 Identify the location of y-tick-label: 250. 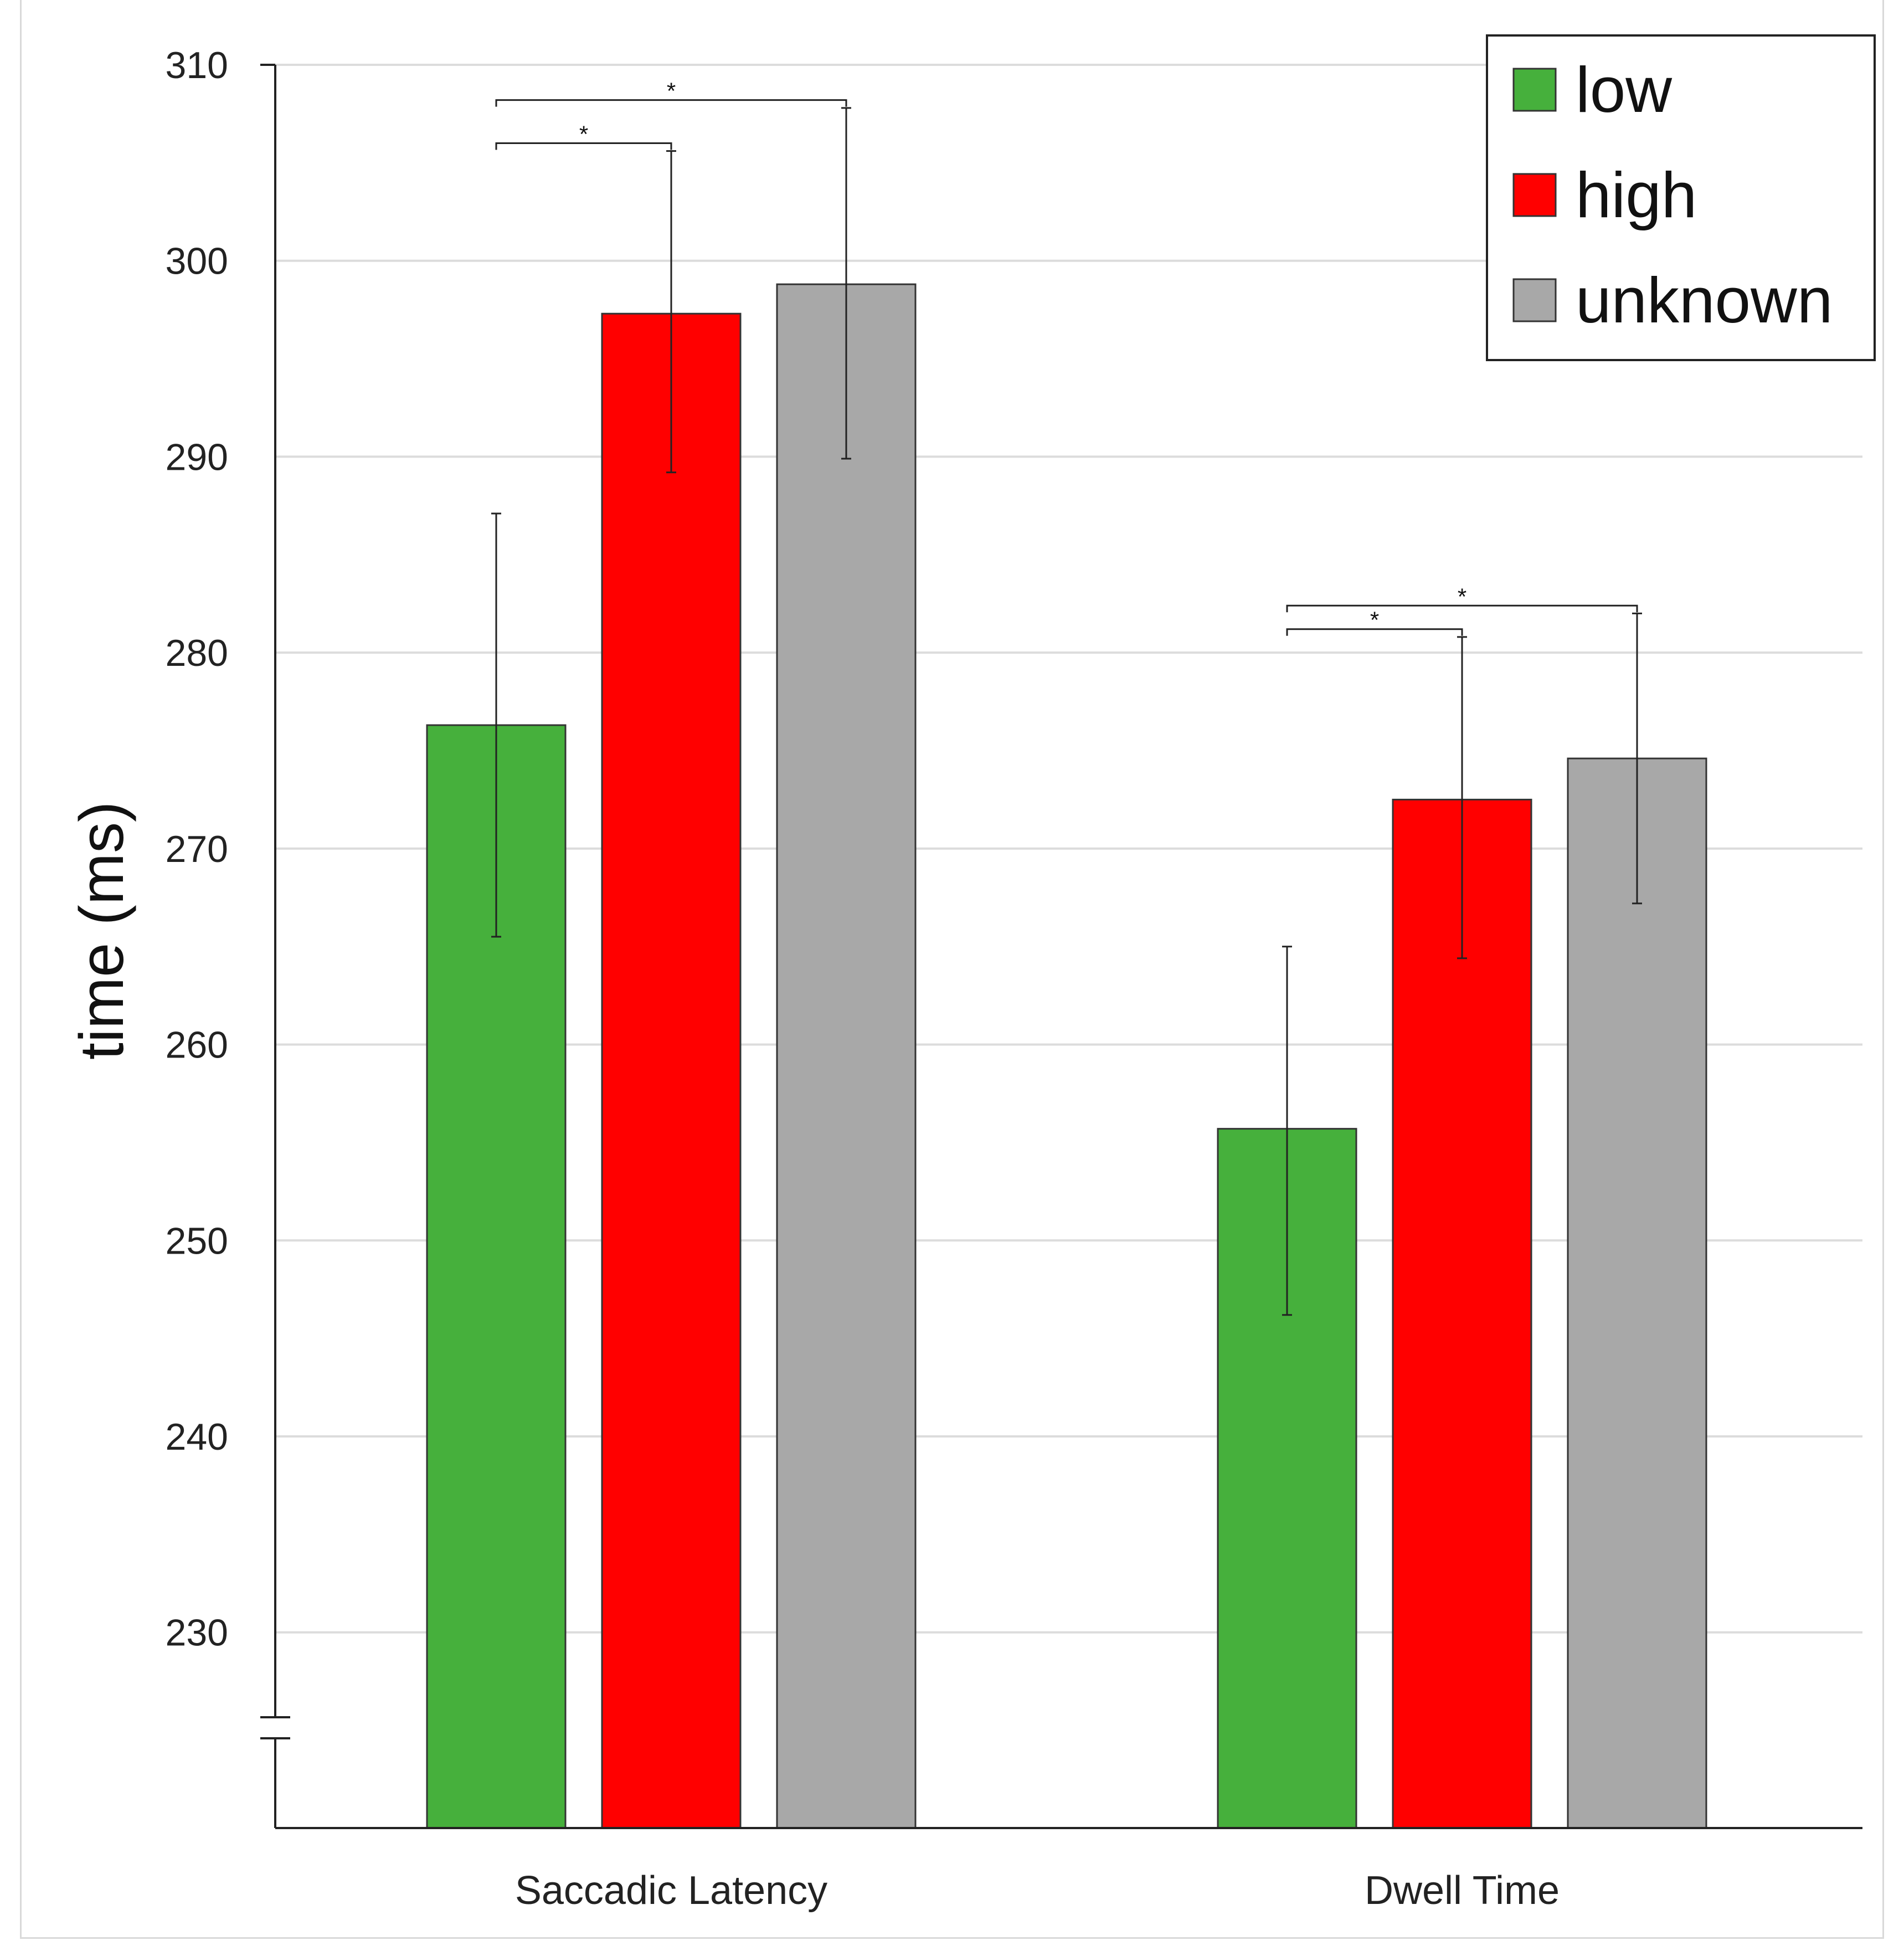
(197, 1241).